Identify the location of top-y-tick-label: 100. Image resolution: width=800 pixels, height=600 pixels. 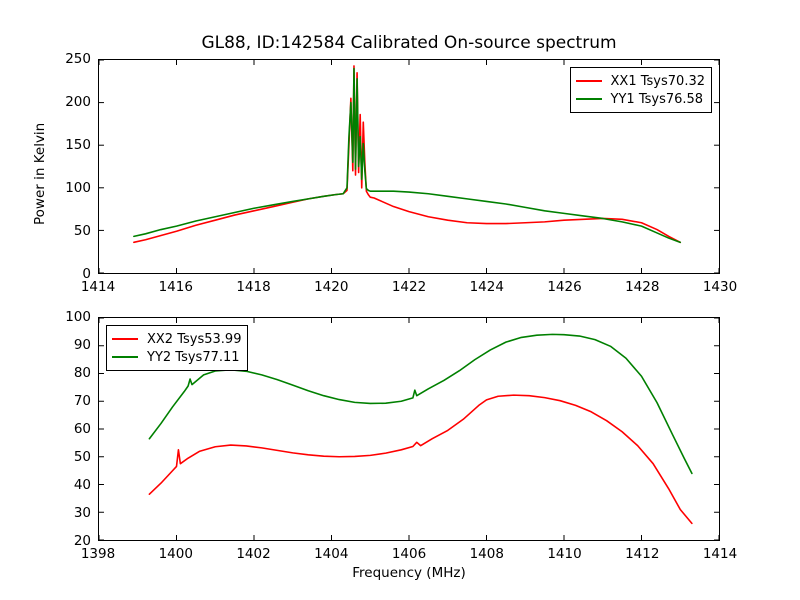
(78, 188).